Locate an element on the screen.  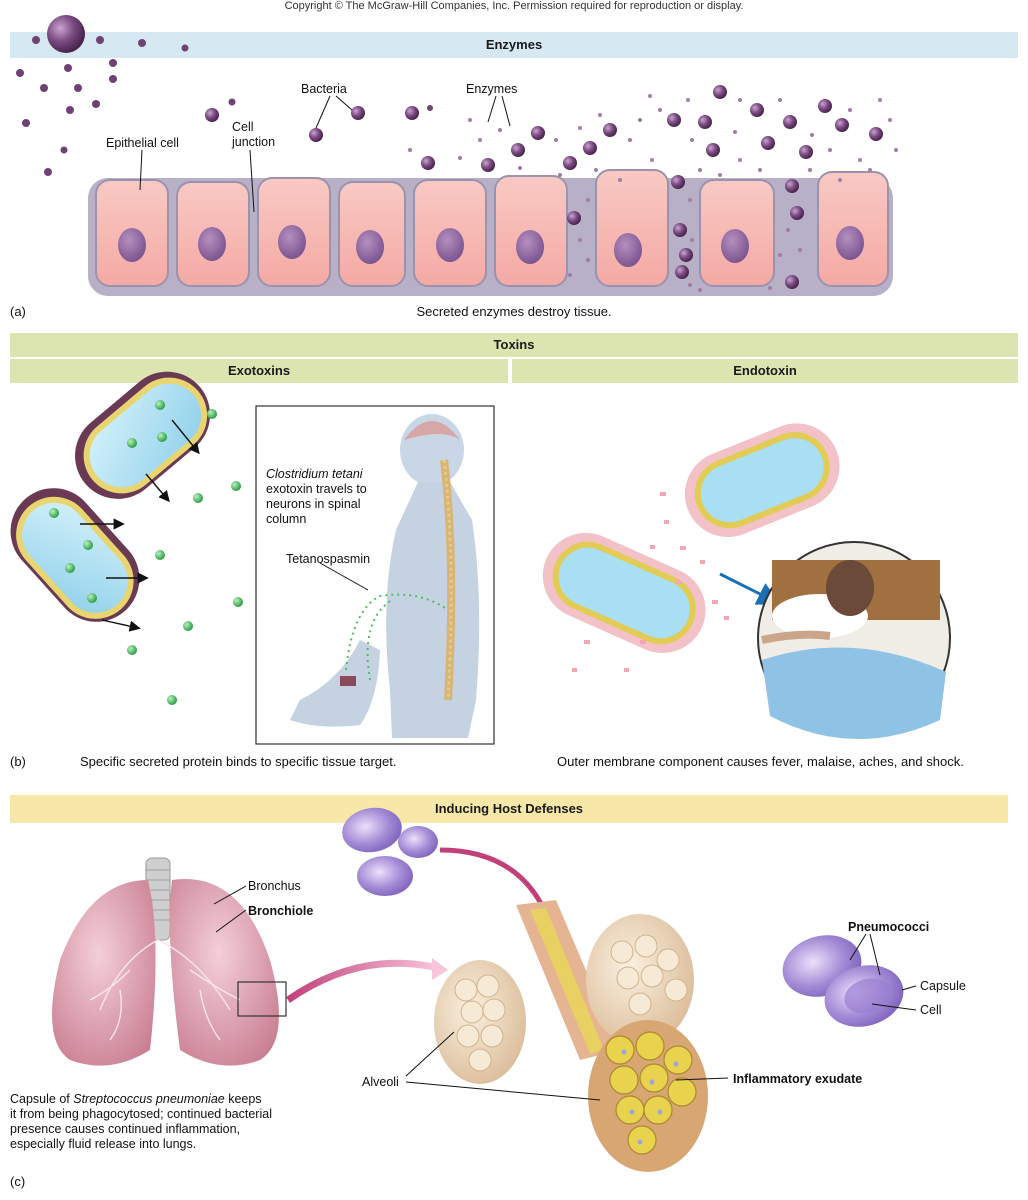
panel-c-caption-pre: Capsule of is located at coordinates (42, 1099).